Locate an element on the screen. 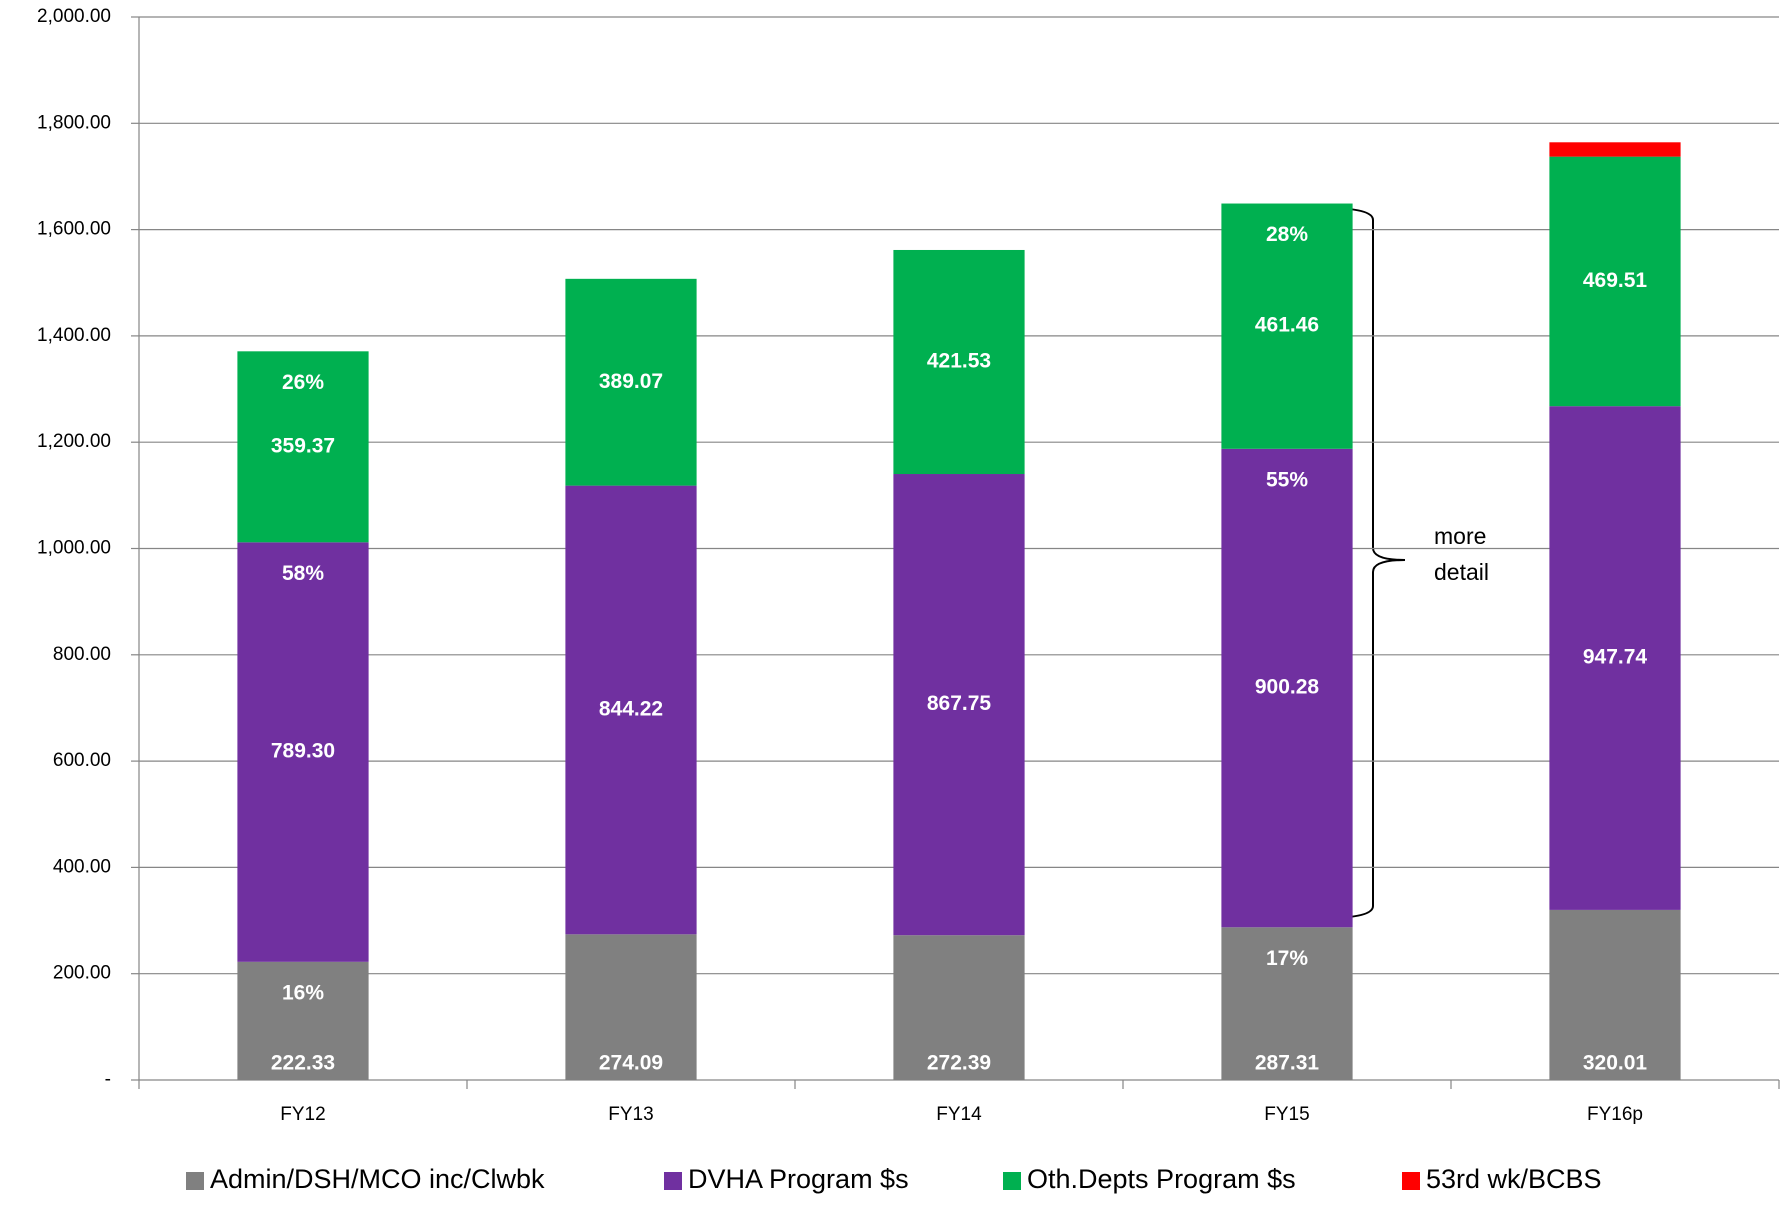  x-tick-label: FY13 is located at coordinates (630, 1114).